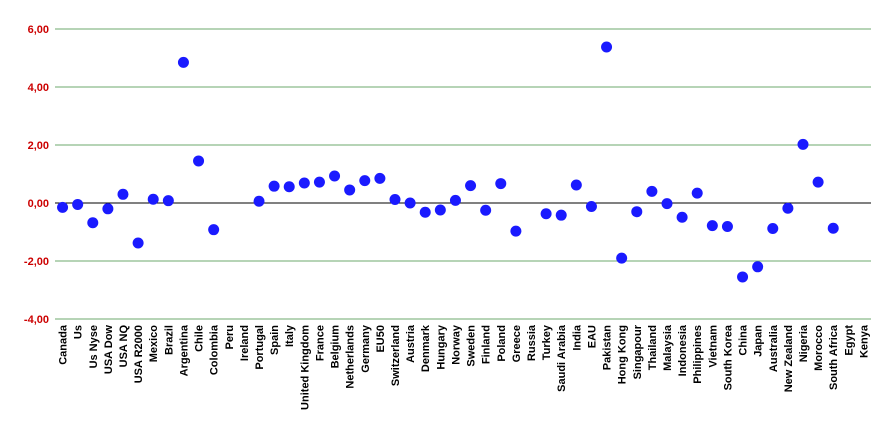 Image resolution: width=893 pixels, height=436 pixels. What do you see at coordinates (139, 354) in the screenshot?
I see `x-tick-label: USA R2000` at bounding box center [139, 354].